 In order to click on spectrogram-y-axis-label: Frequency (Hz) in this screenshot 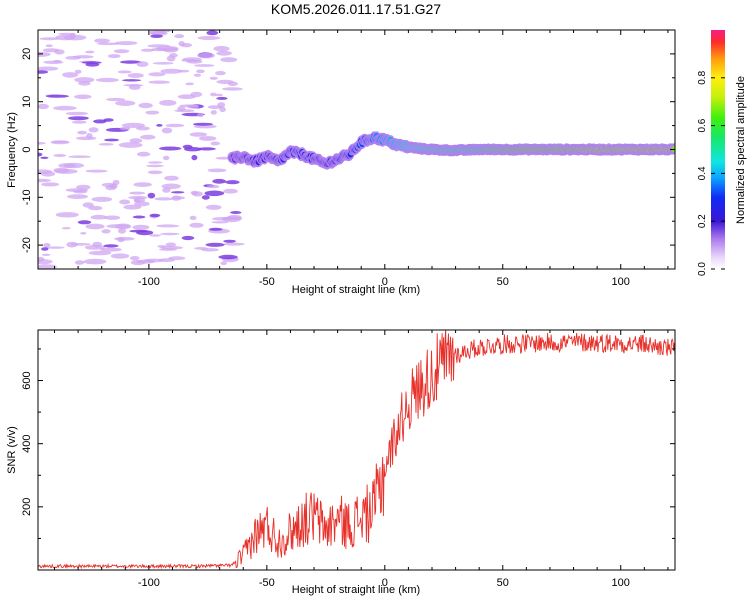, I will do `click(12, 150)`.